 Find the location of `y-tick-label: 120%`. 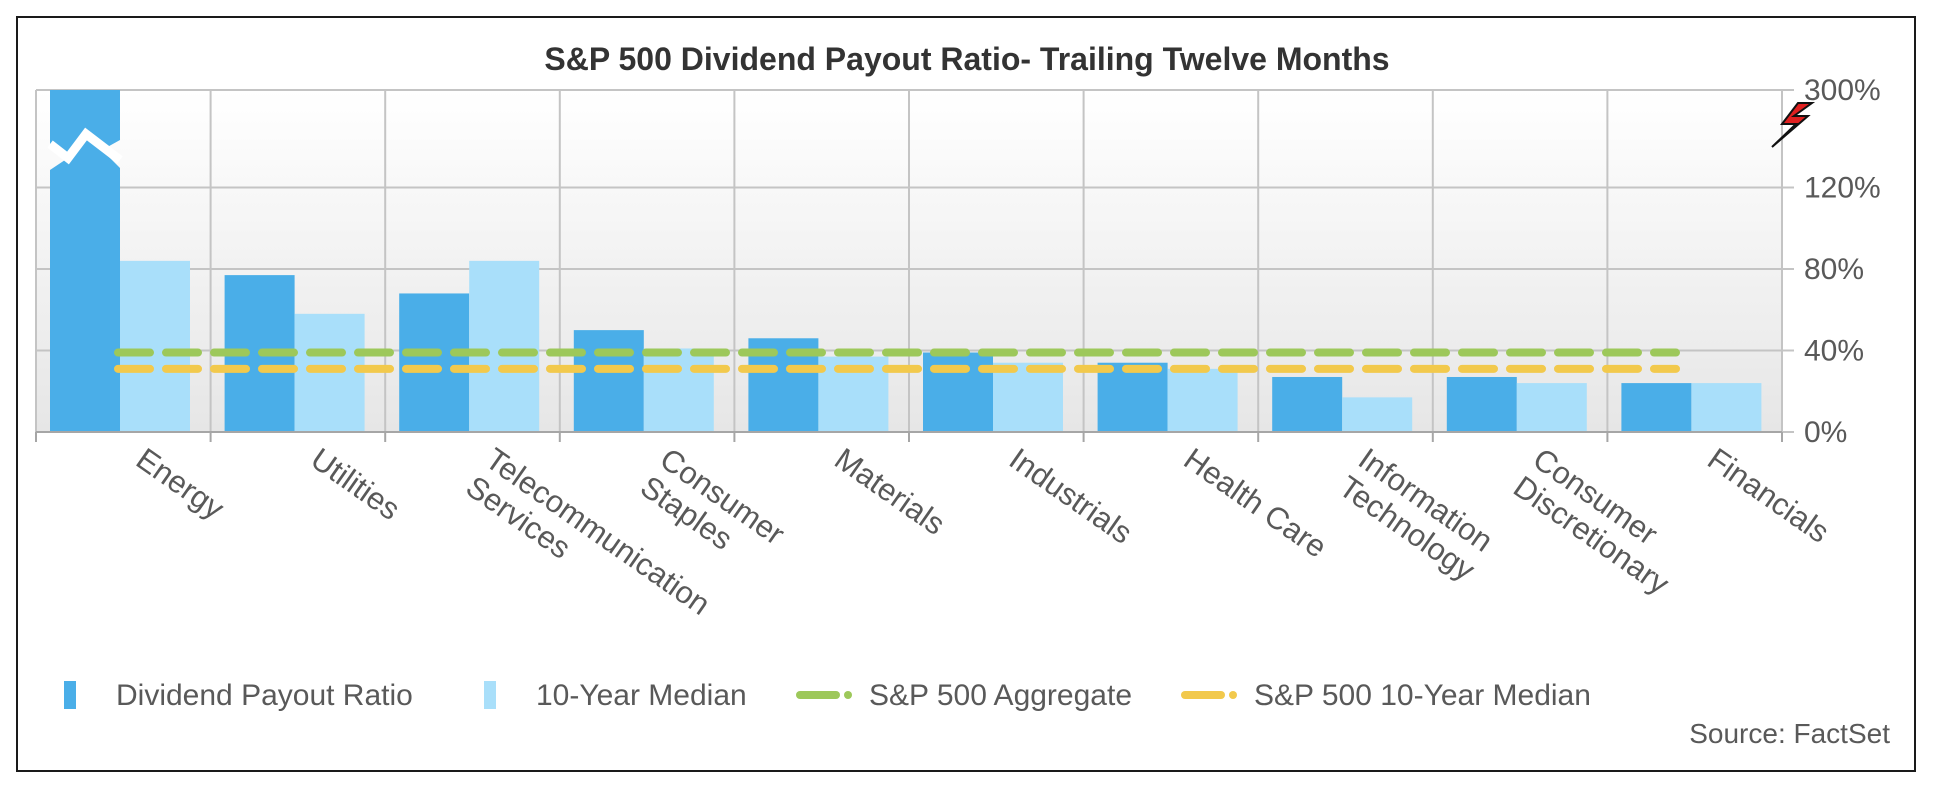

y-tick-label: 120% is located at coordinates (1842, 188).